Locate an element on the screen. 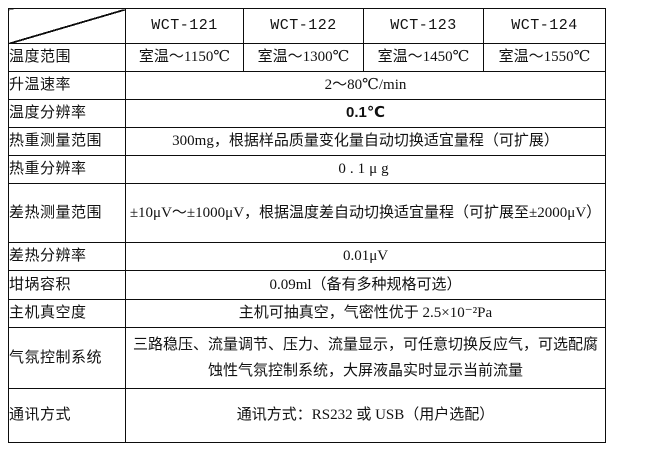 This screenshot has width=650, height=450. column-header-wct-121: WCT-121 is located at coordinates (184, 26).